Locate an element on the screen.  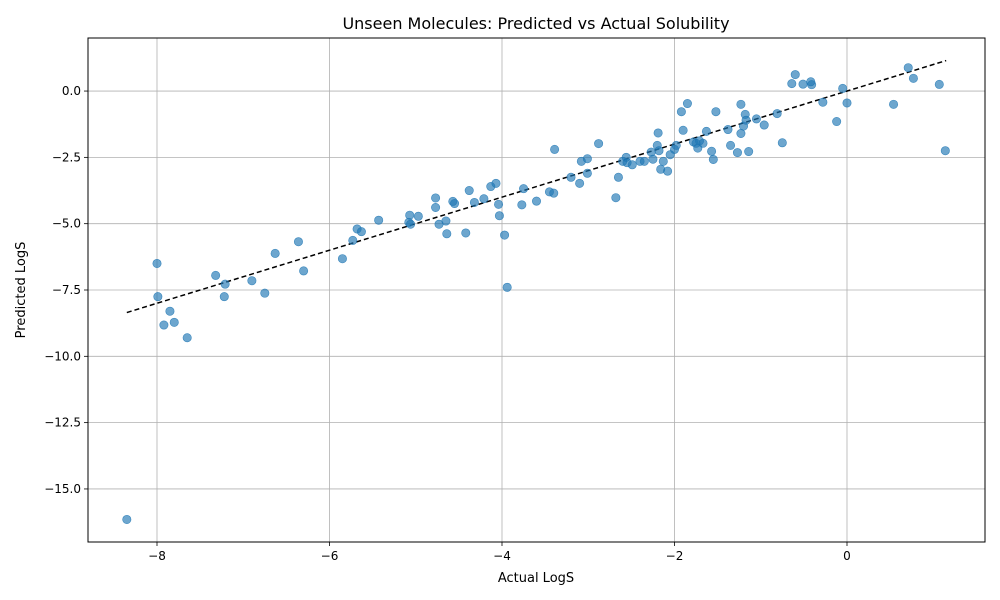
x-tick-label: −6 is located at coordinates (330, 556).